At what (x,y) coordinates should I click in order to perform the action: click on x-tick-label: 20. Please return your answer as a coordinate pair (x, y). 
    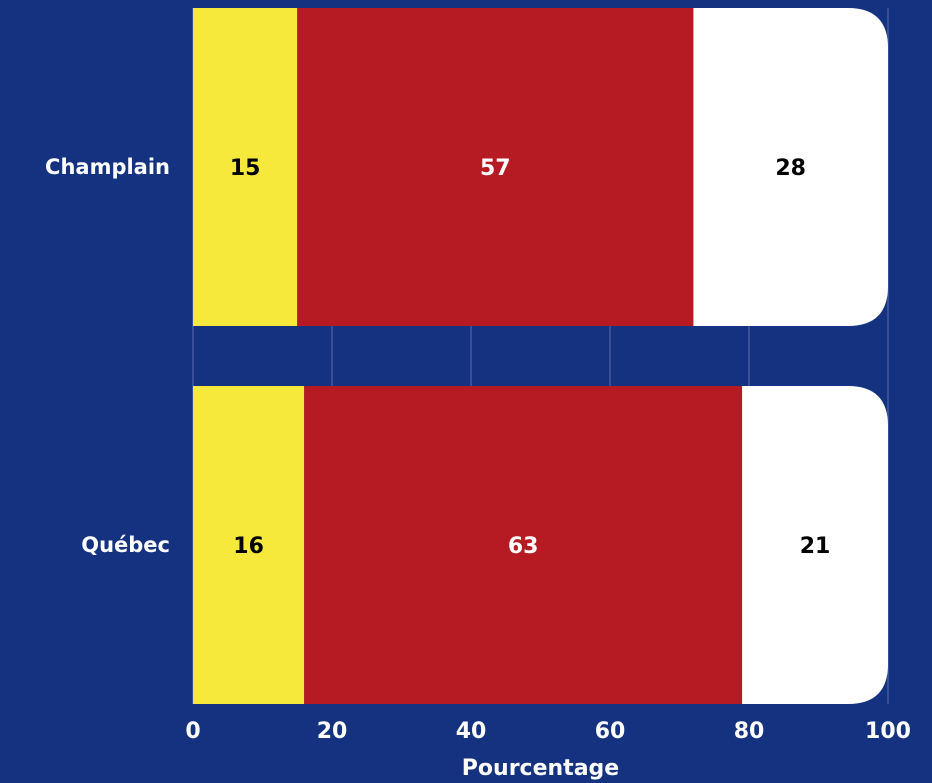
    Looking at the image, I should click on (332, 731).